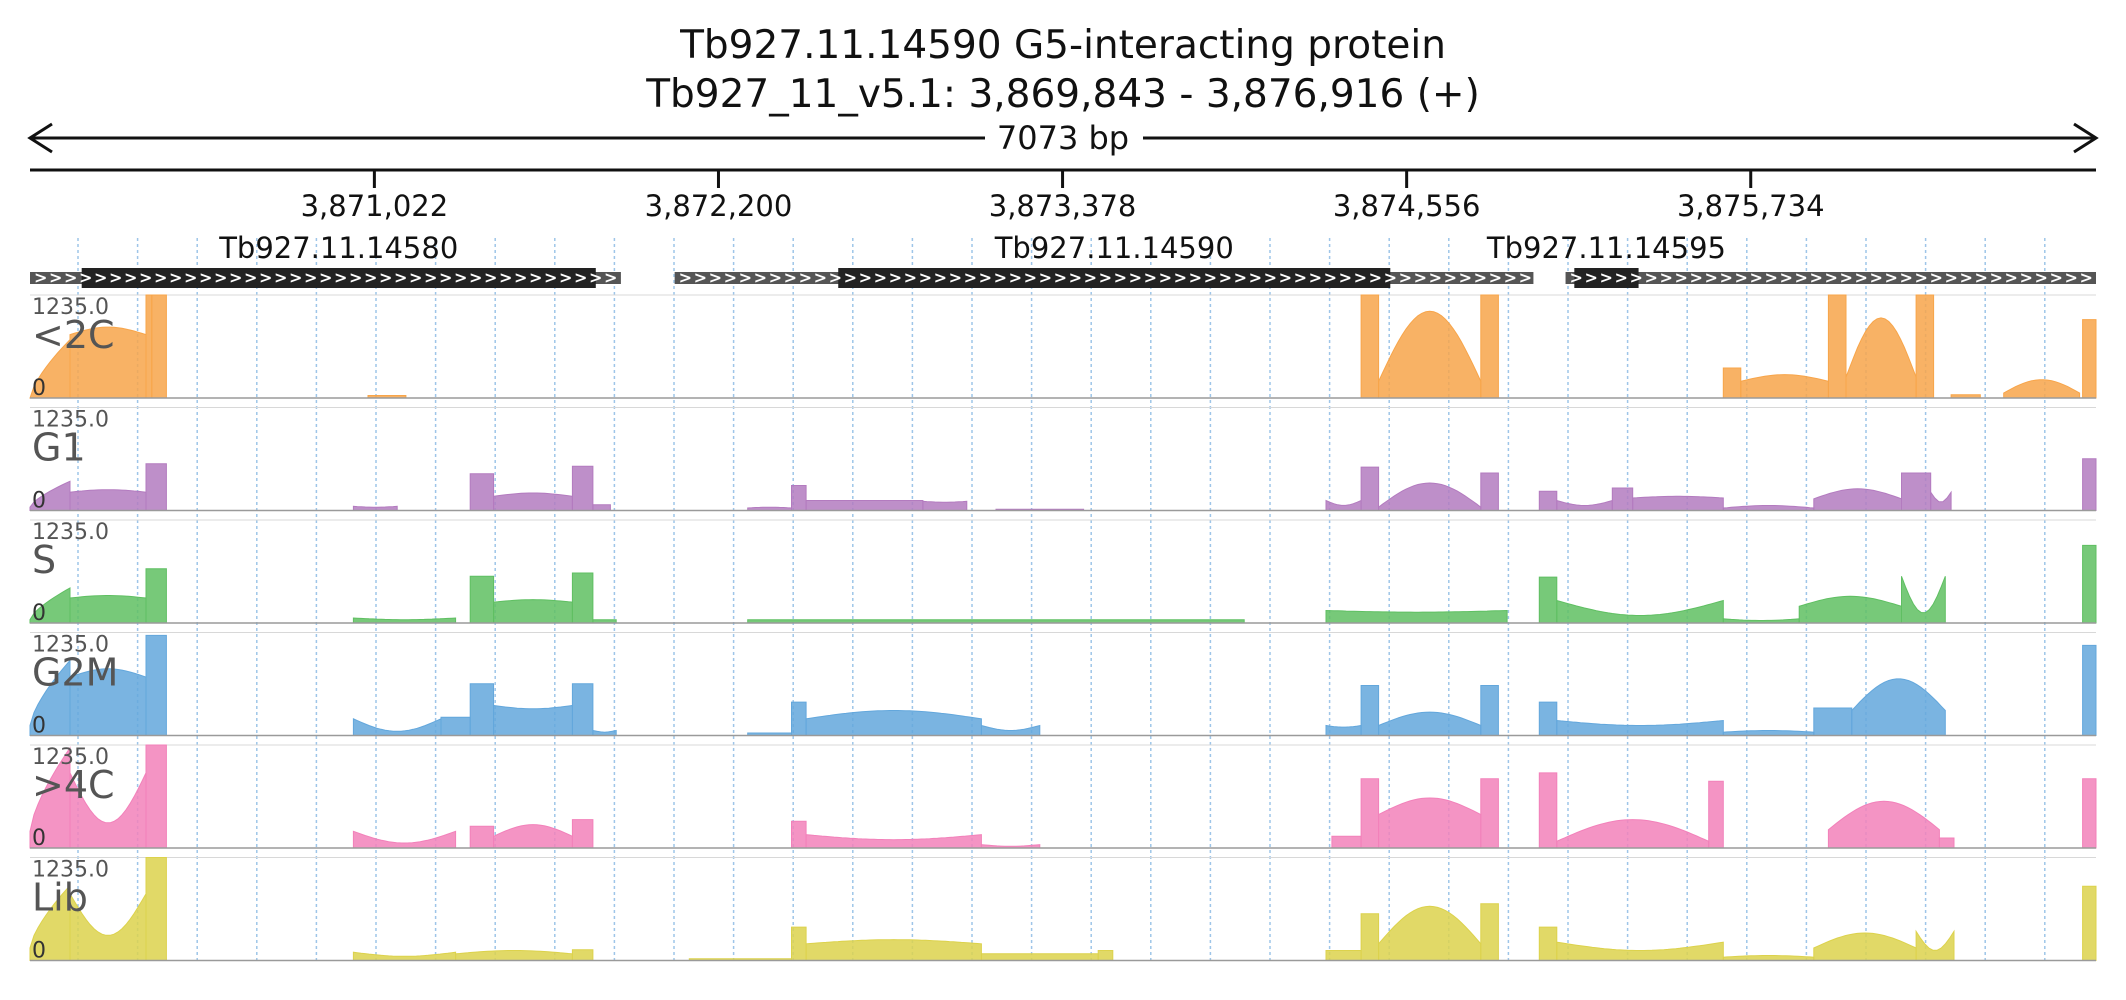 The height and width of the screenshot is (1000, 2126). Describe the element at coordinates (1114, 248) in the screenshot. I see `gene-label: Tb927.11.14590` at that location.